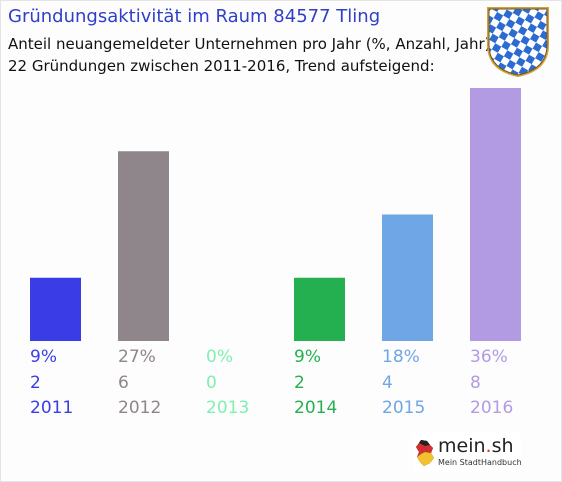 The image size is (562, 482). Describe the element at coordinates (518, 42) in the screenshot. I see `bavarian-coat-of-arms-icon` at that location.